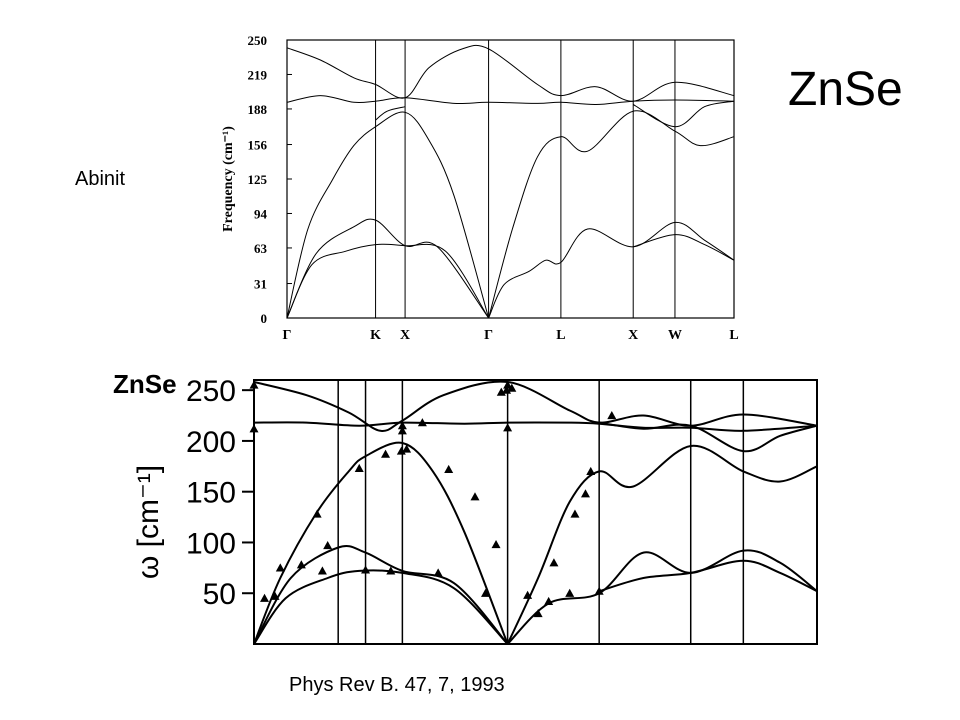 Image resolution: width=960 pixels, height=720 pixels. I want to click on y-axis-label: ω [cm⁻¹], so click(148, 522).